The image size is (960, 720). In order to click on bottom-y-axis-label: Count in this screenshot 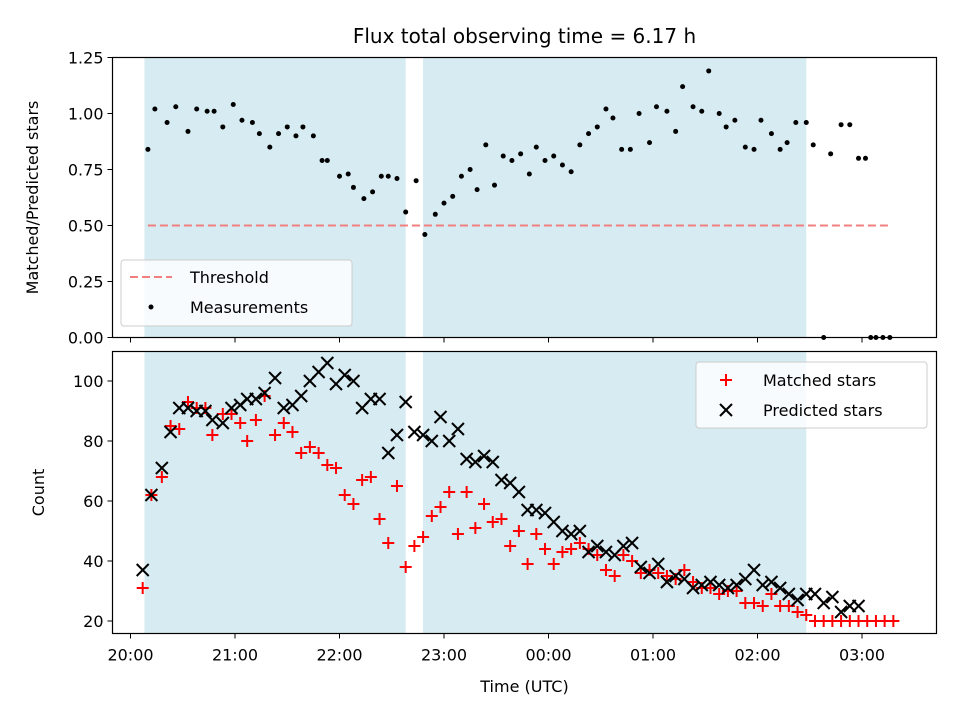, I will do `click(38, 493)`.